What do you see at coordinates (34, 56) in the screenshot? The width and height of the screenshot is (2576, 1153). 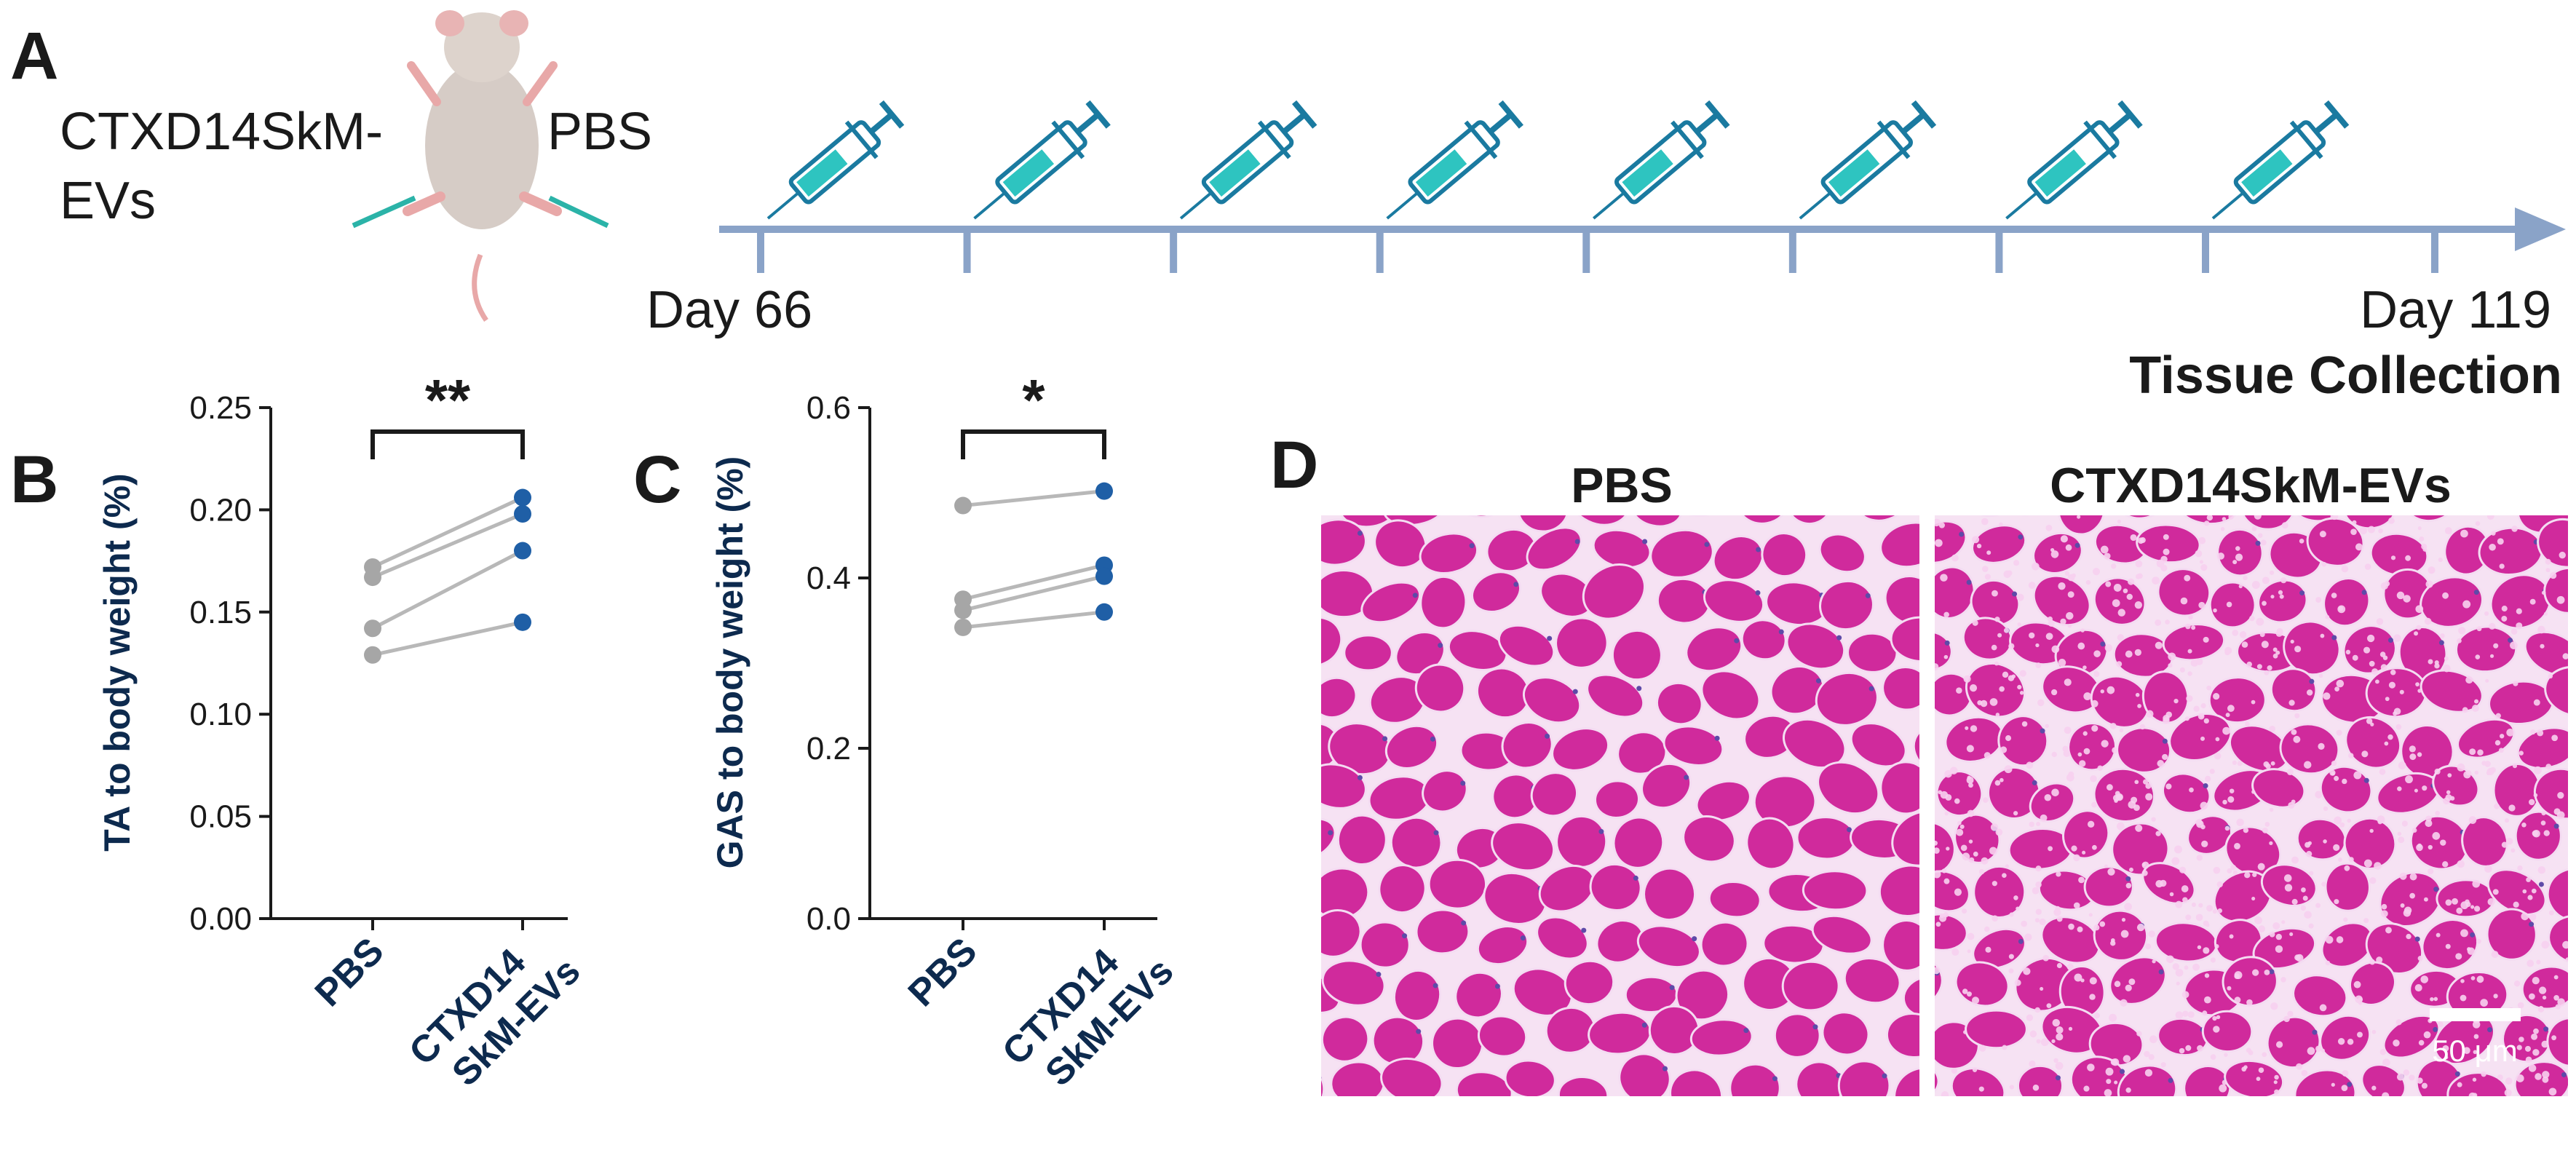 I see `panel-a-letter: A` at bounding box center [34, 56].